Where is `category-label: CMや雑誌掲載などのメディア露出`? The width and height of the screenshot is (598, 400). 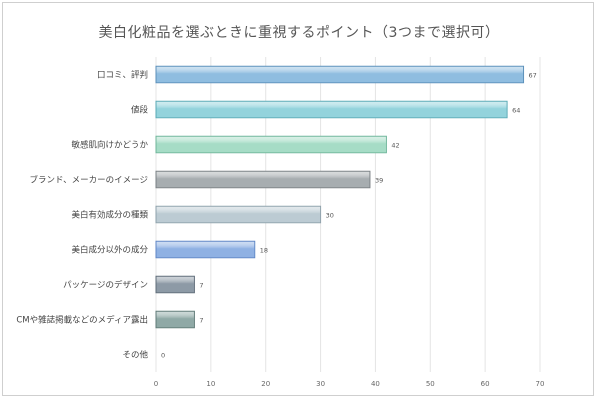 category-label: CMや雑誌掲載などのメディア露出 is located at coordinates (82, 320).